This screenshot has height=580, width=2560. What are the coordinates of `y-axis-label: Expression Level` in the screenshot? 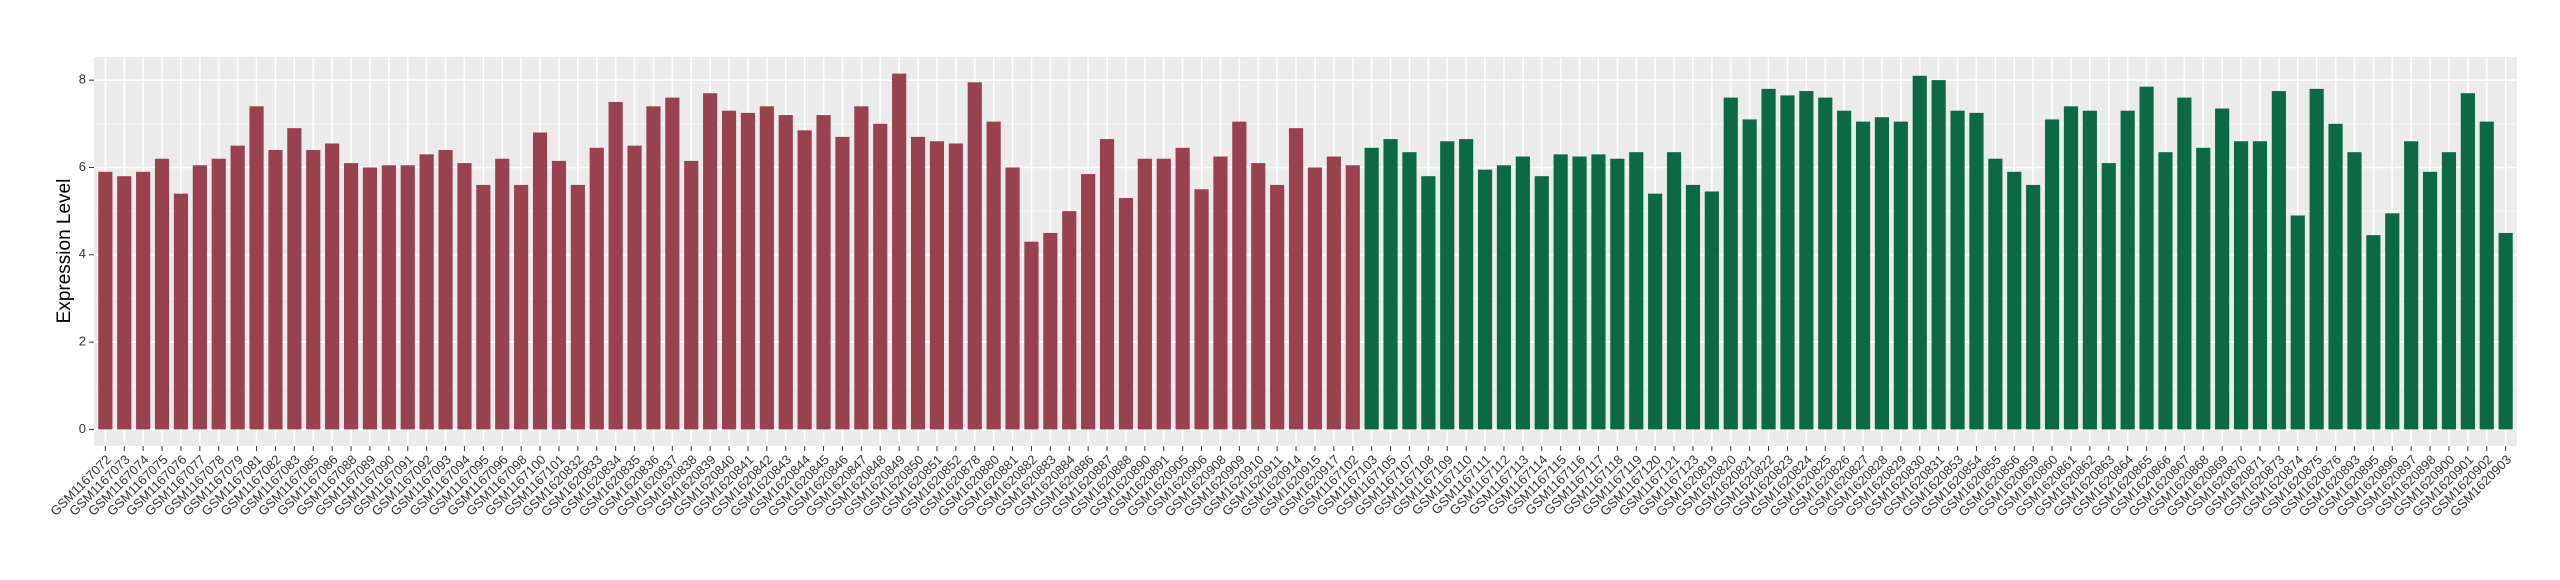 It's located at (64, 251).